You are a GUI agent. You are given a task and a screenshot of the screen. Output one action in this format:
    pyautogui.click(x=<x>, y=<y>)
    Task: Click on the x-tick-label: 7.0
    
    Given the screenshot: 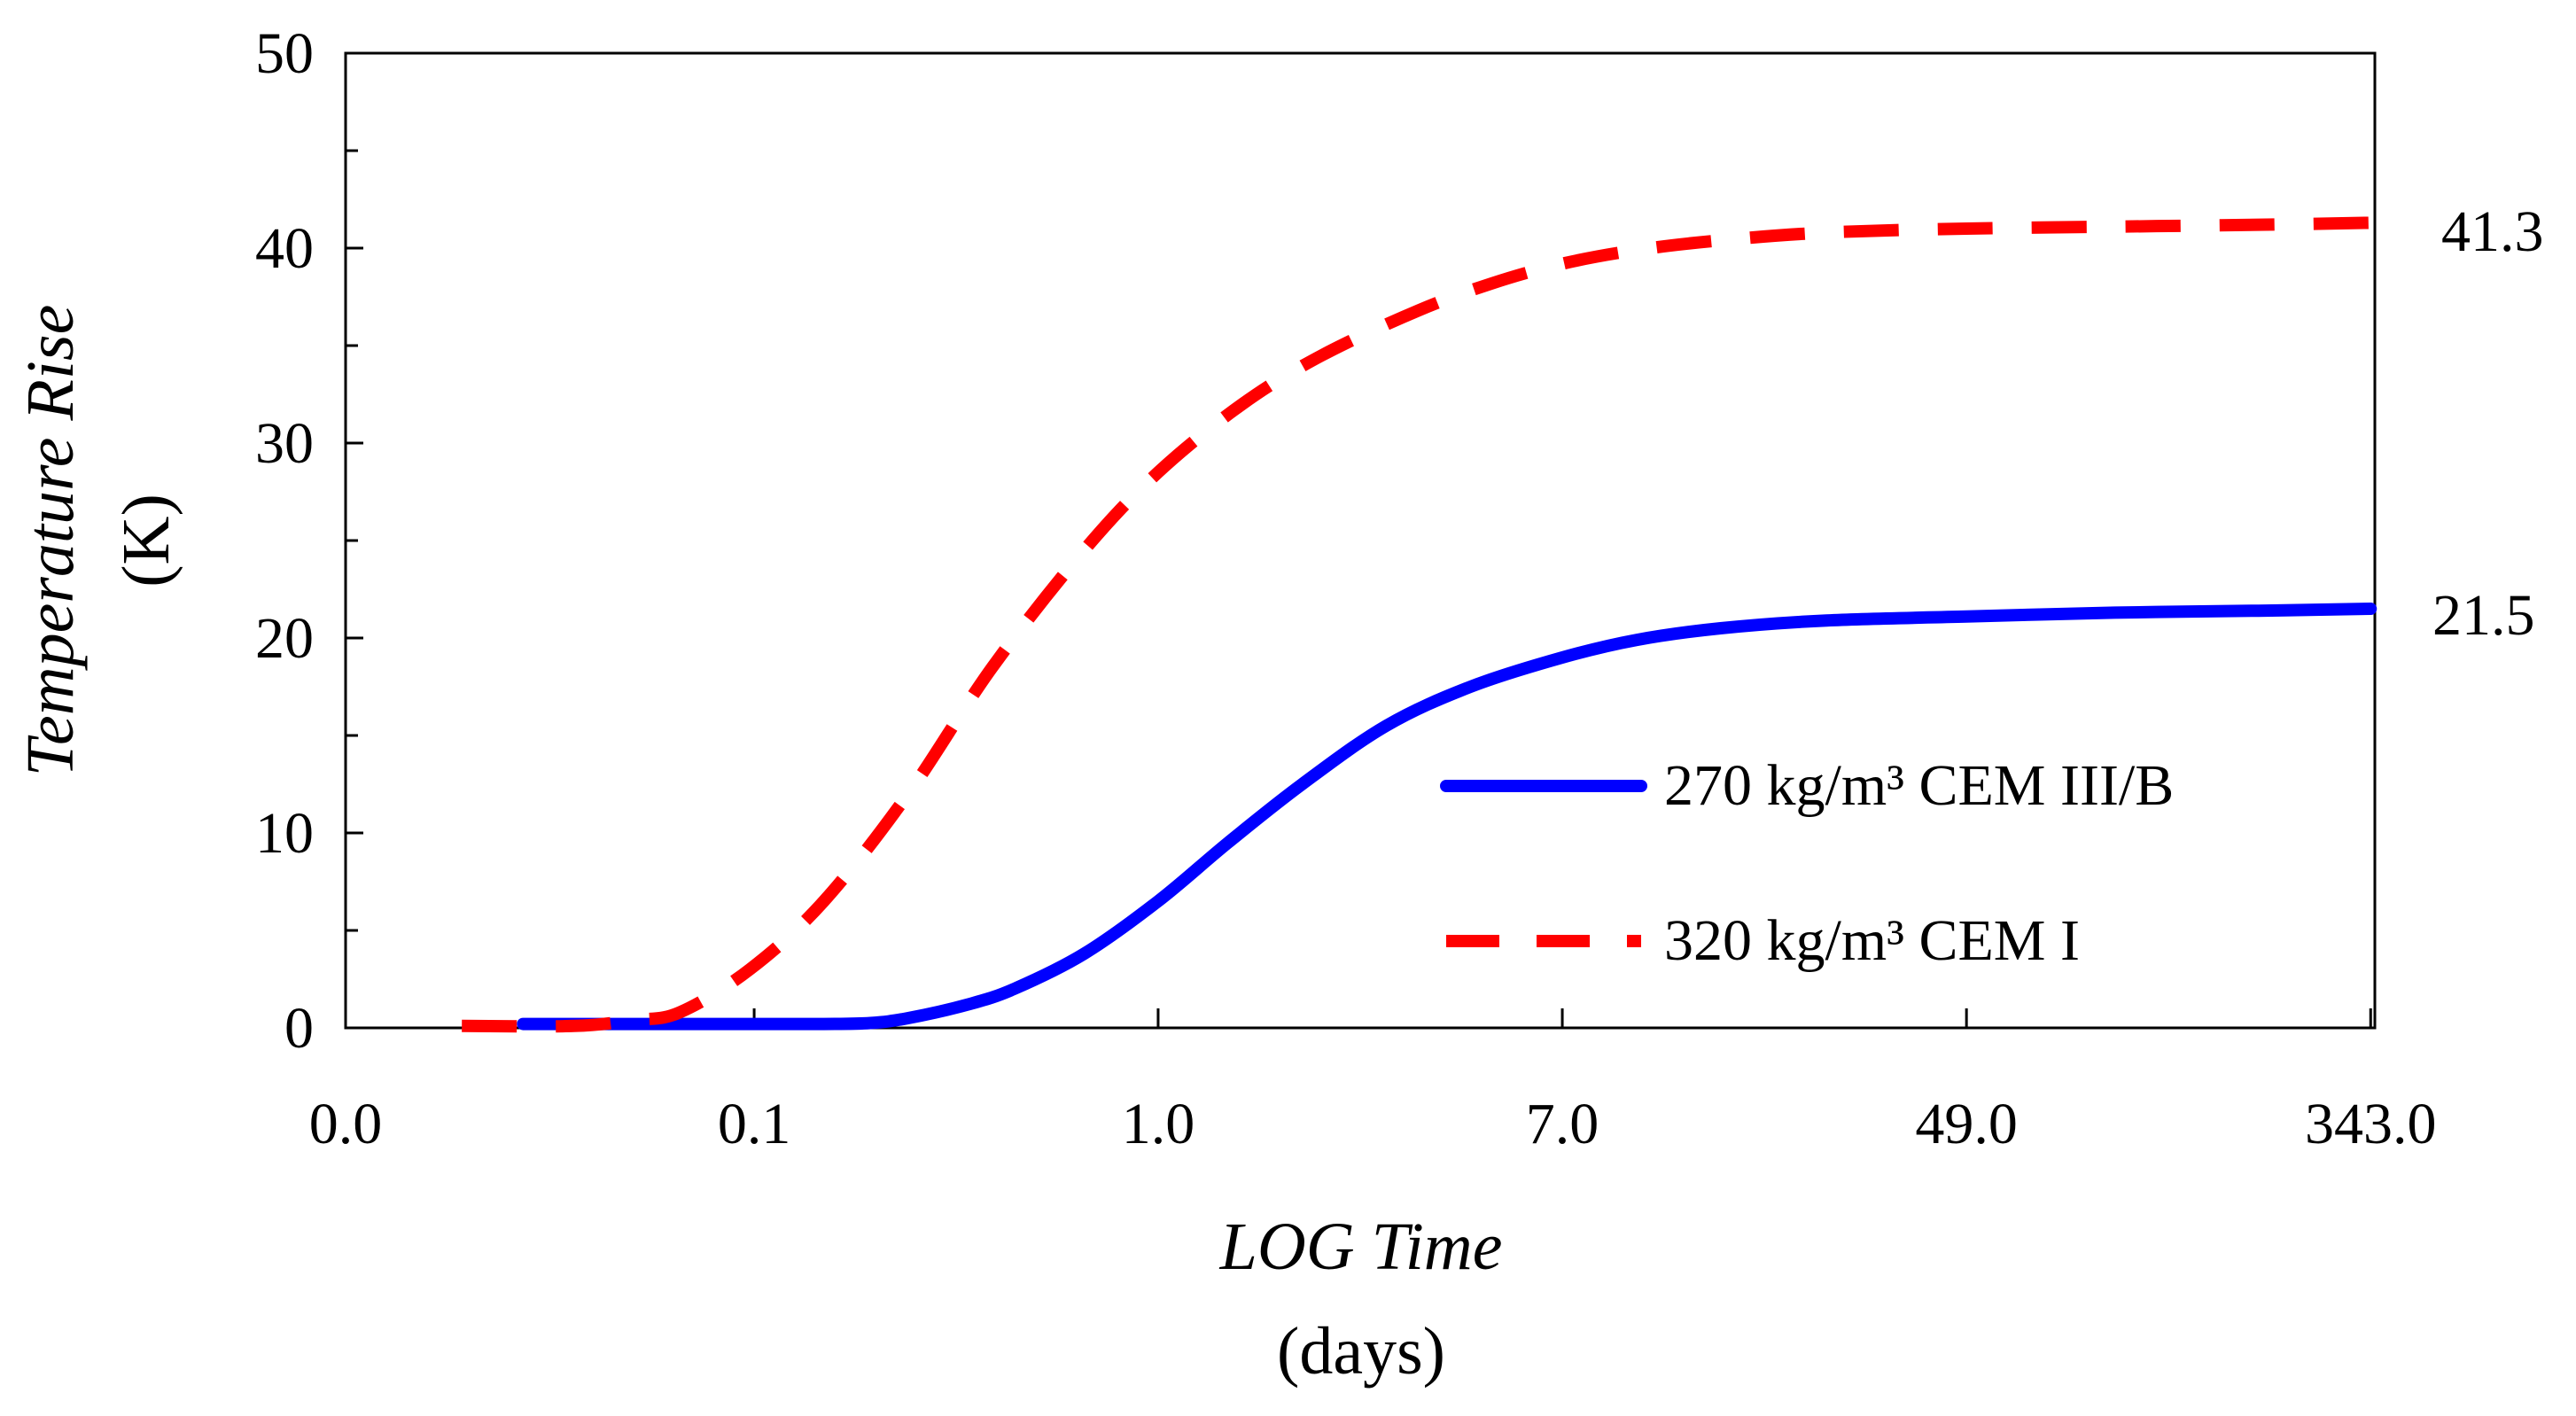 What is the action you would take?
    pyautogui.click(x=1562, y=1124)
    